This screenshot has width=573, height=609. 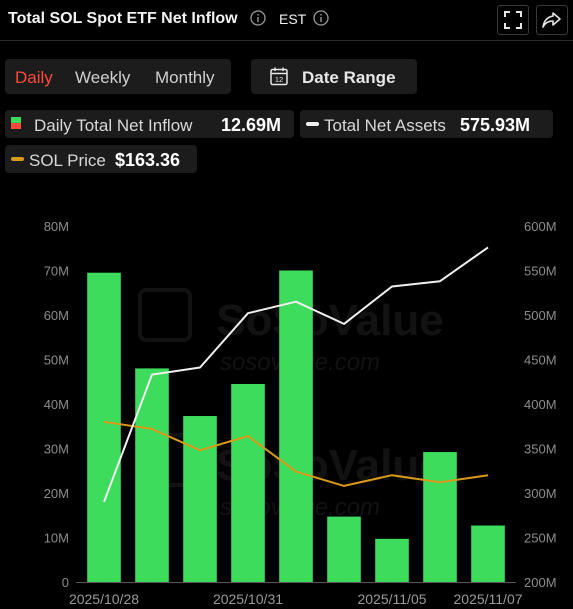 I want to click on left-axis-tick: 20M, so click(x=56, y=493).